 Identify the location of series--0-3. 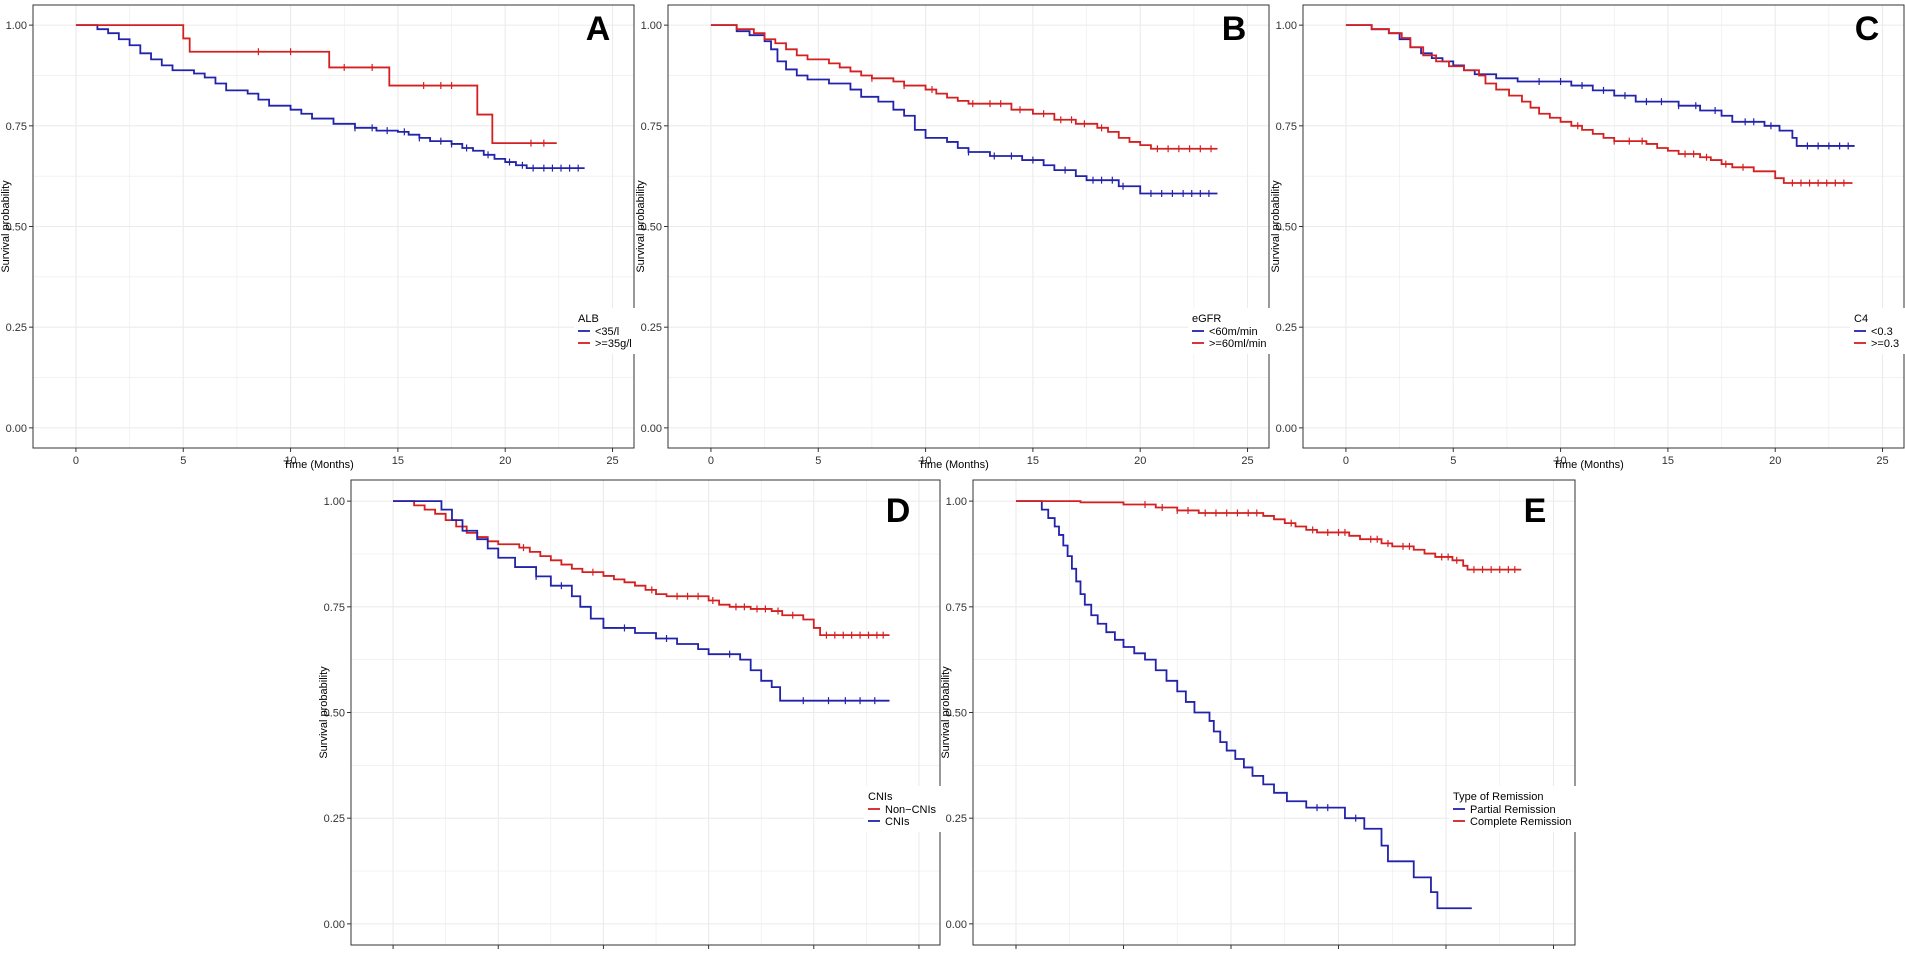
(1599, 105).